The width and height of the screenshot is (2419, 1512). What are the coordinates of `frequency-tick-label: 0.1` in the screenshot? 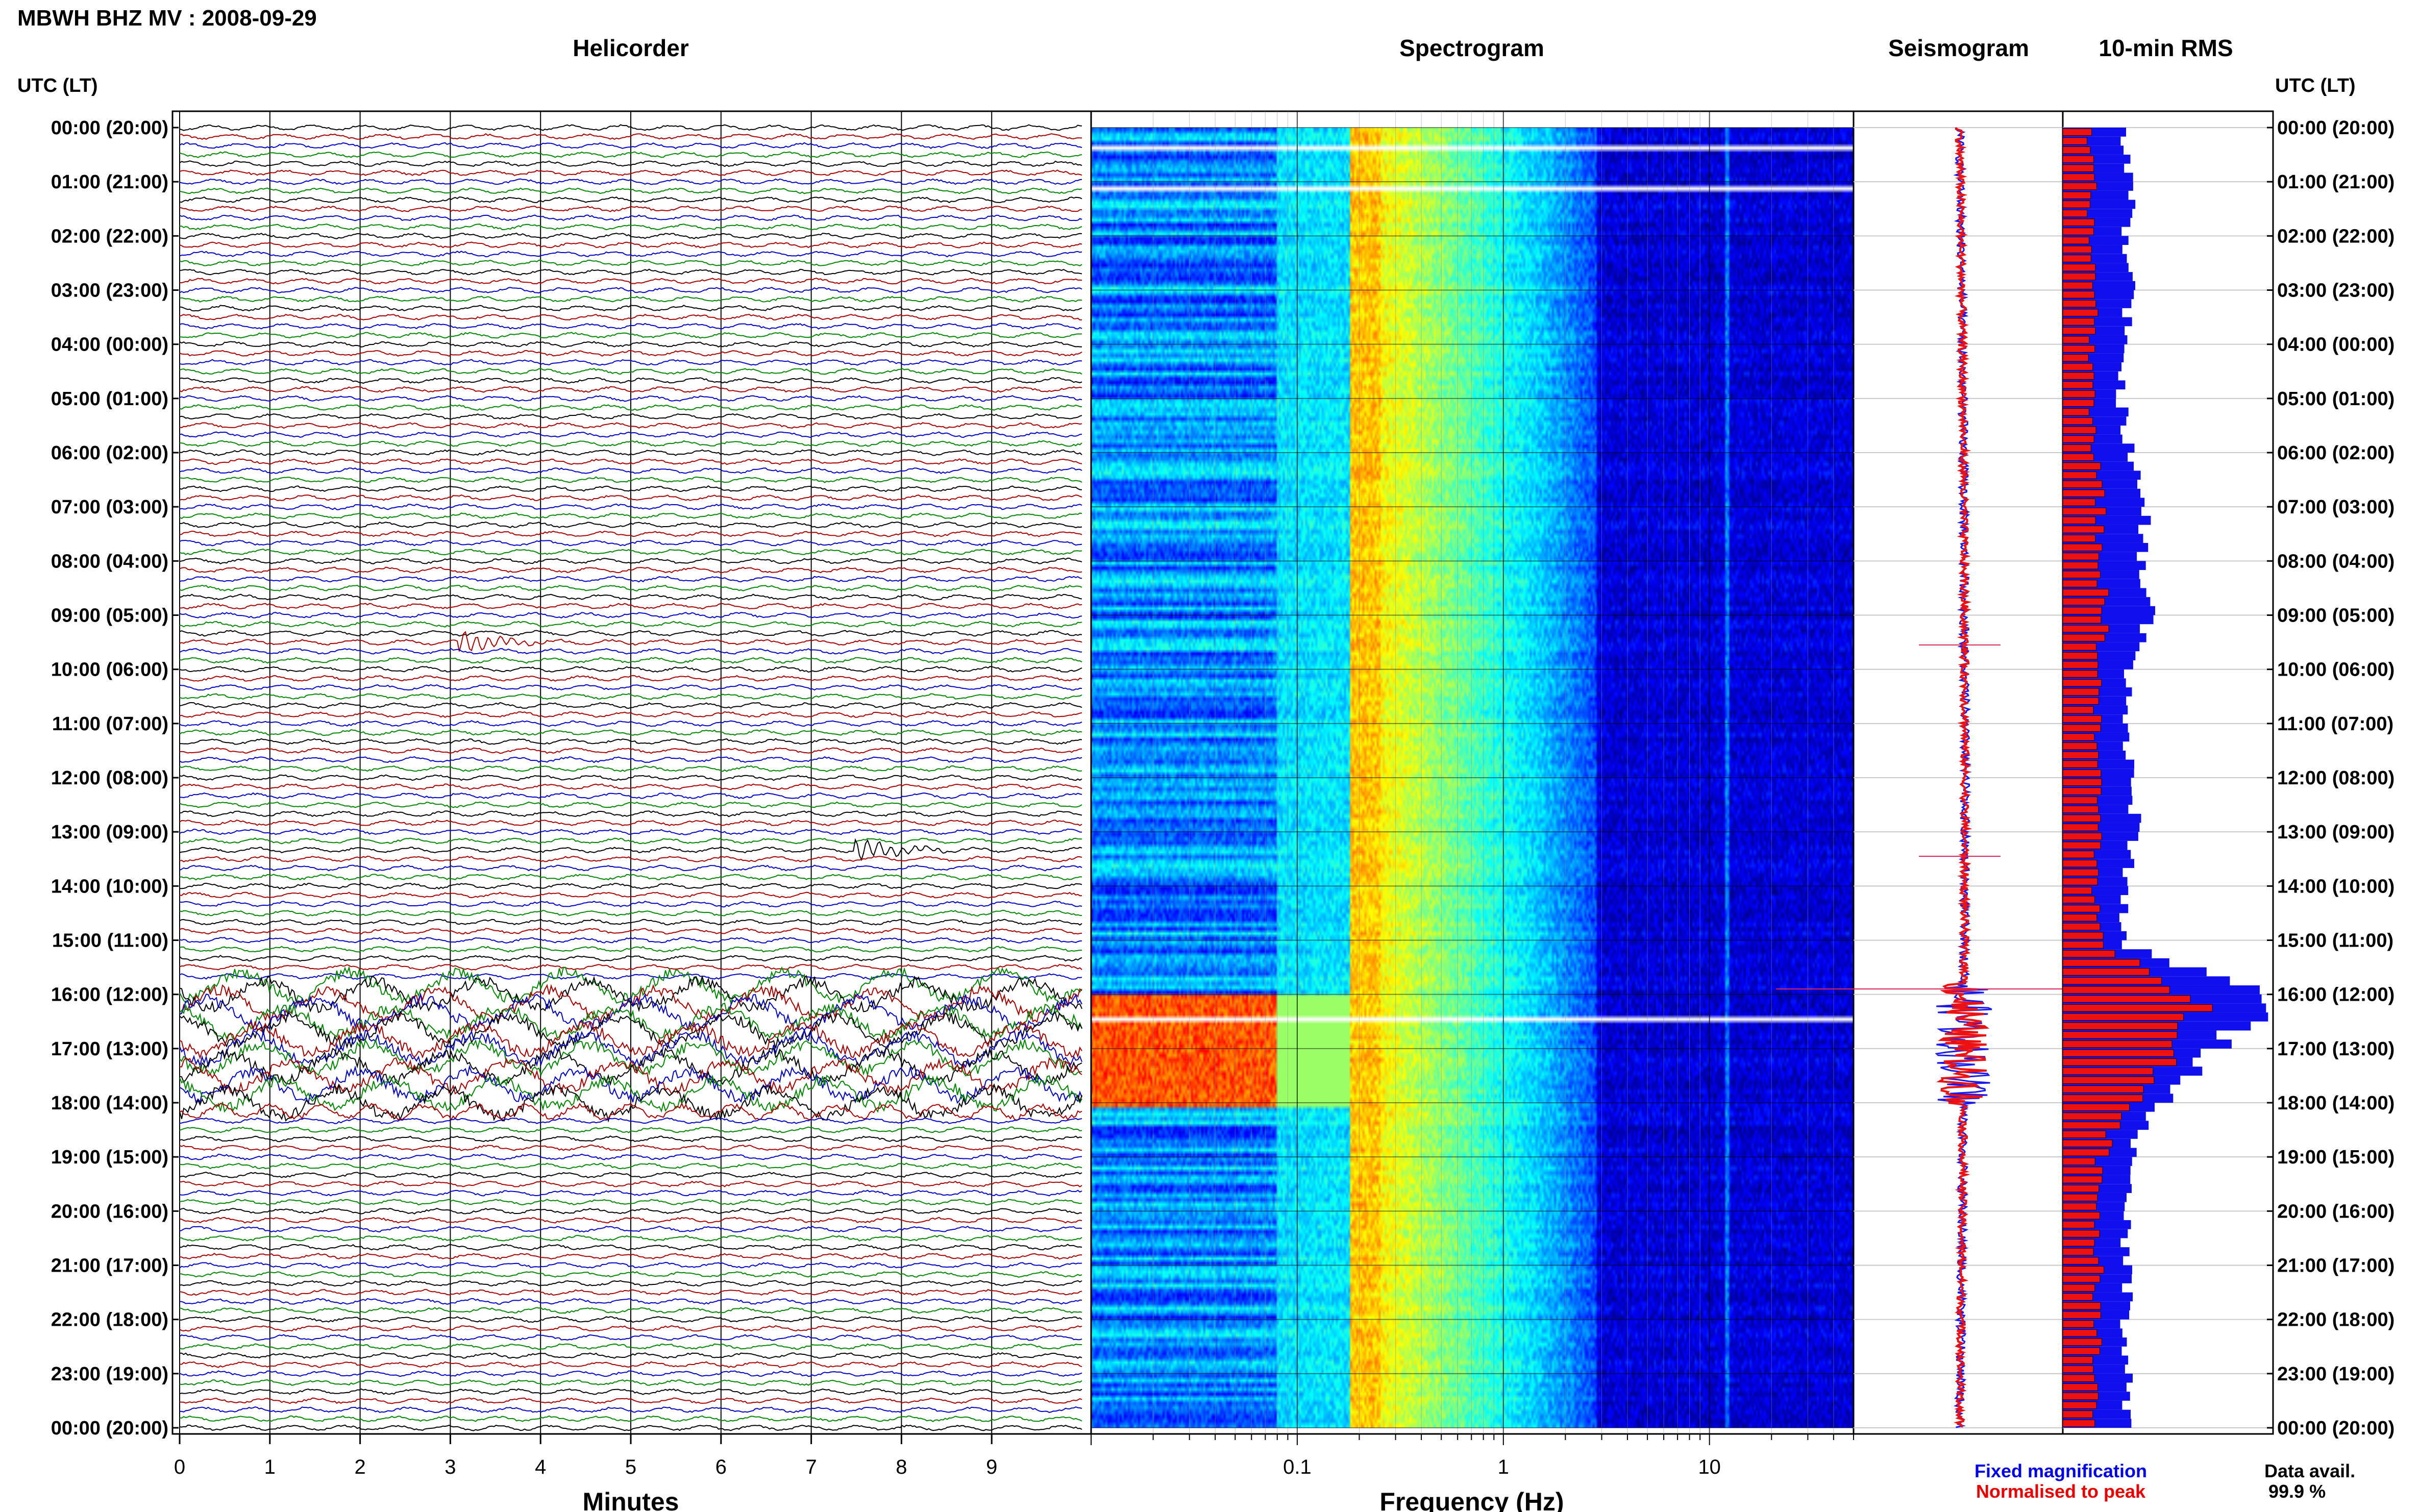 It's located at (1297, 1467).